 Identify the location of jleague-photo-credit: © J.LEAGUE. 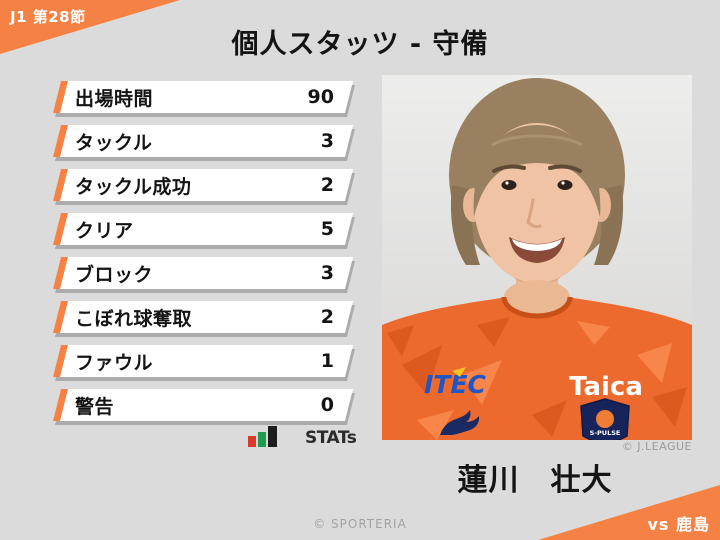
(656, 446).